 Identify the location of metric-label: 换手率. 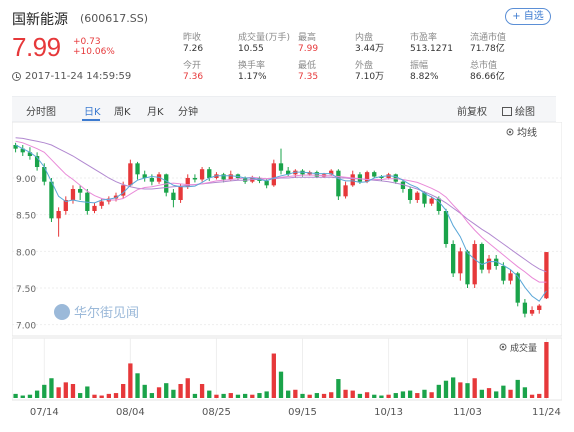
(252, 66).